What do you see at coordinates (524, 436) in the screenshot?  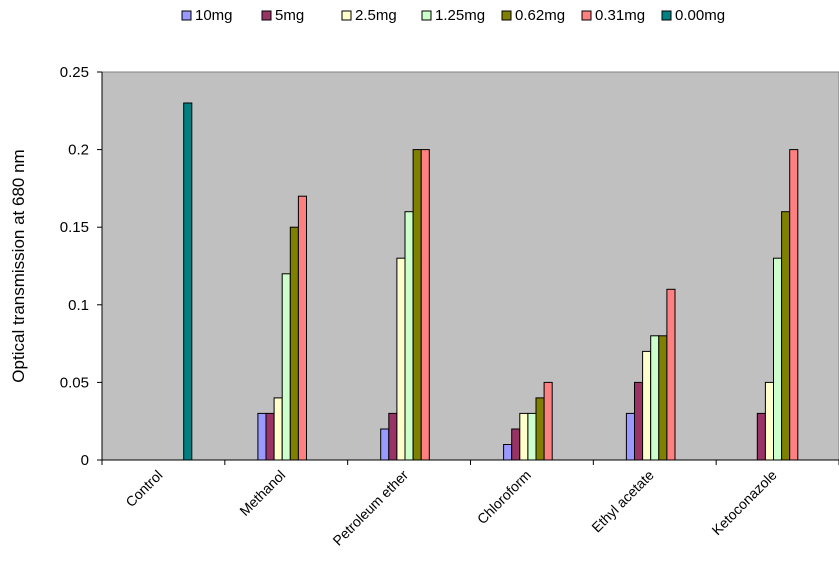 I see `bar-2.5mg-chloroform` at bounding box center [524, 436].